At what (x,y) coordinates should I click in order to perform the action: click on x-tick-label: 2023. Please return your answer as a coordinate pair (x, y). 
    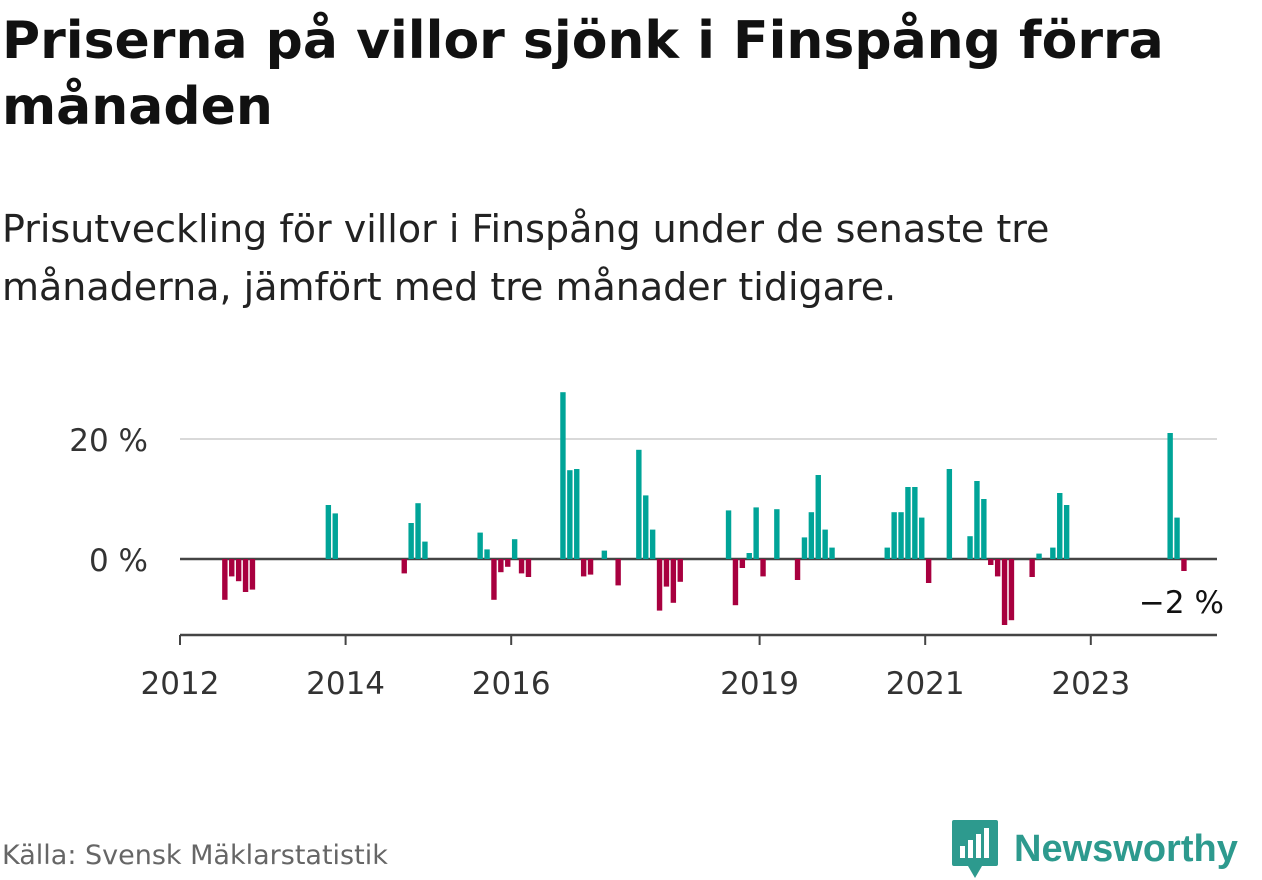
    Looking at the image, I should click on (1090, 683).